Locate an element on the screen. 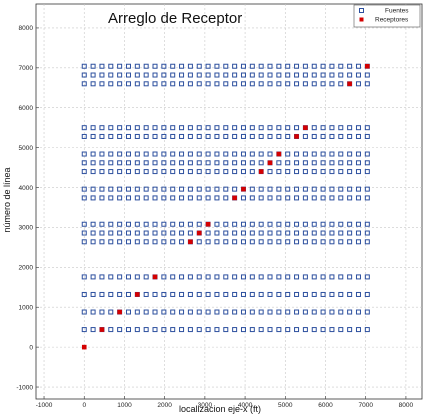  y-tick-label: 4000 is located at coordinates (26, 188).